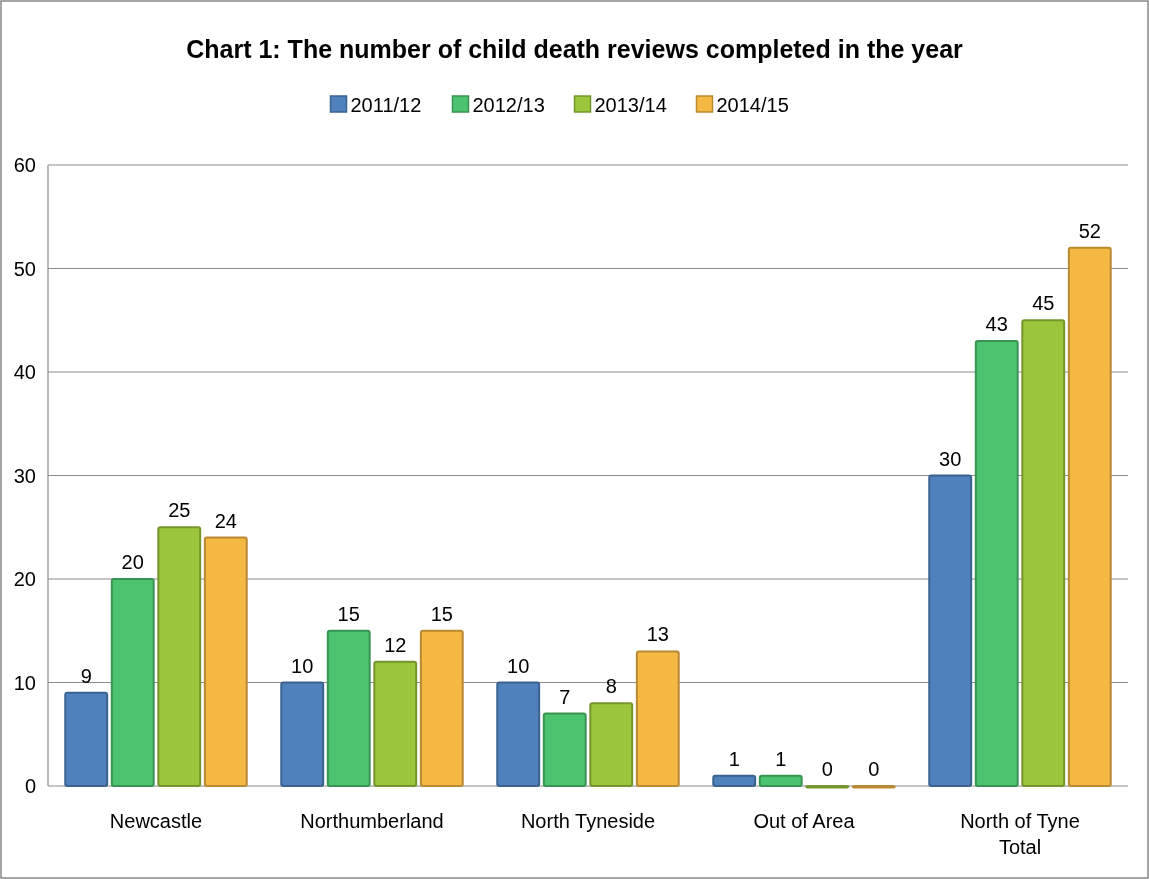 The height and width of the screenshot is (879, 1149). I want to click on legend-label: 2014/15, so click(752, 105).